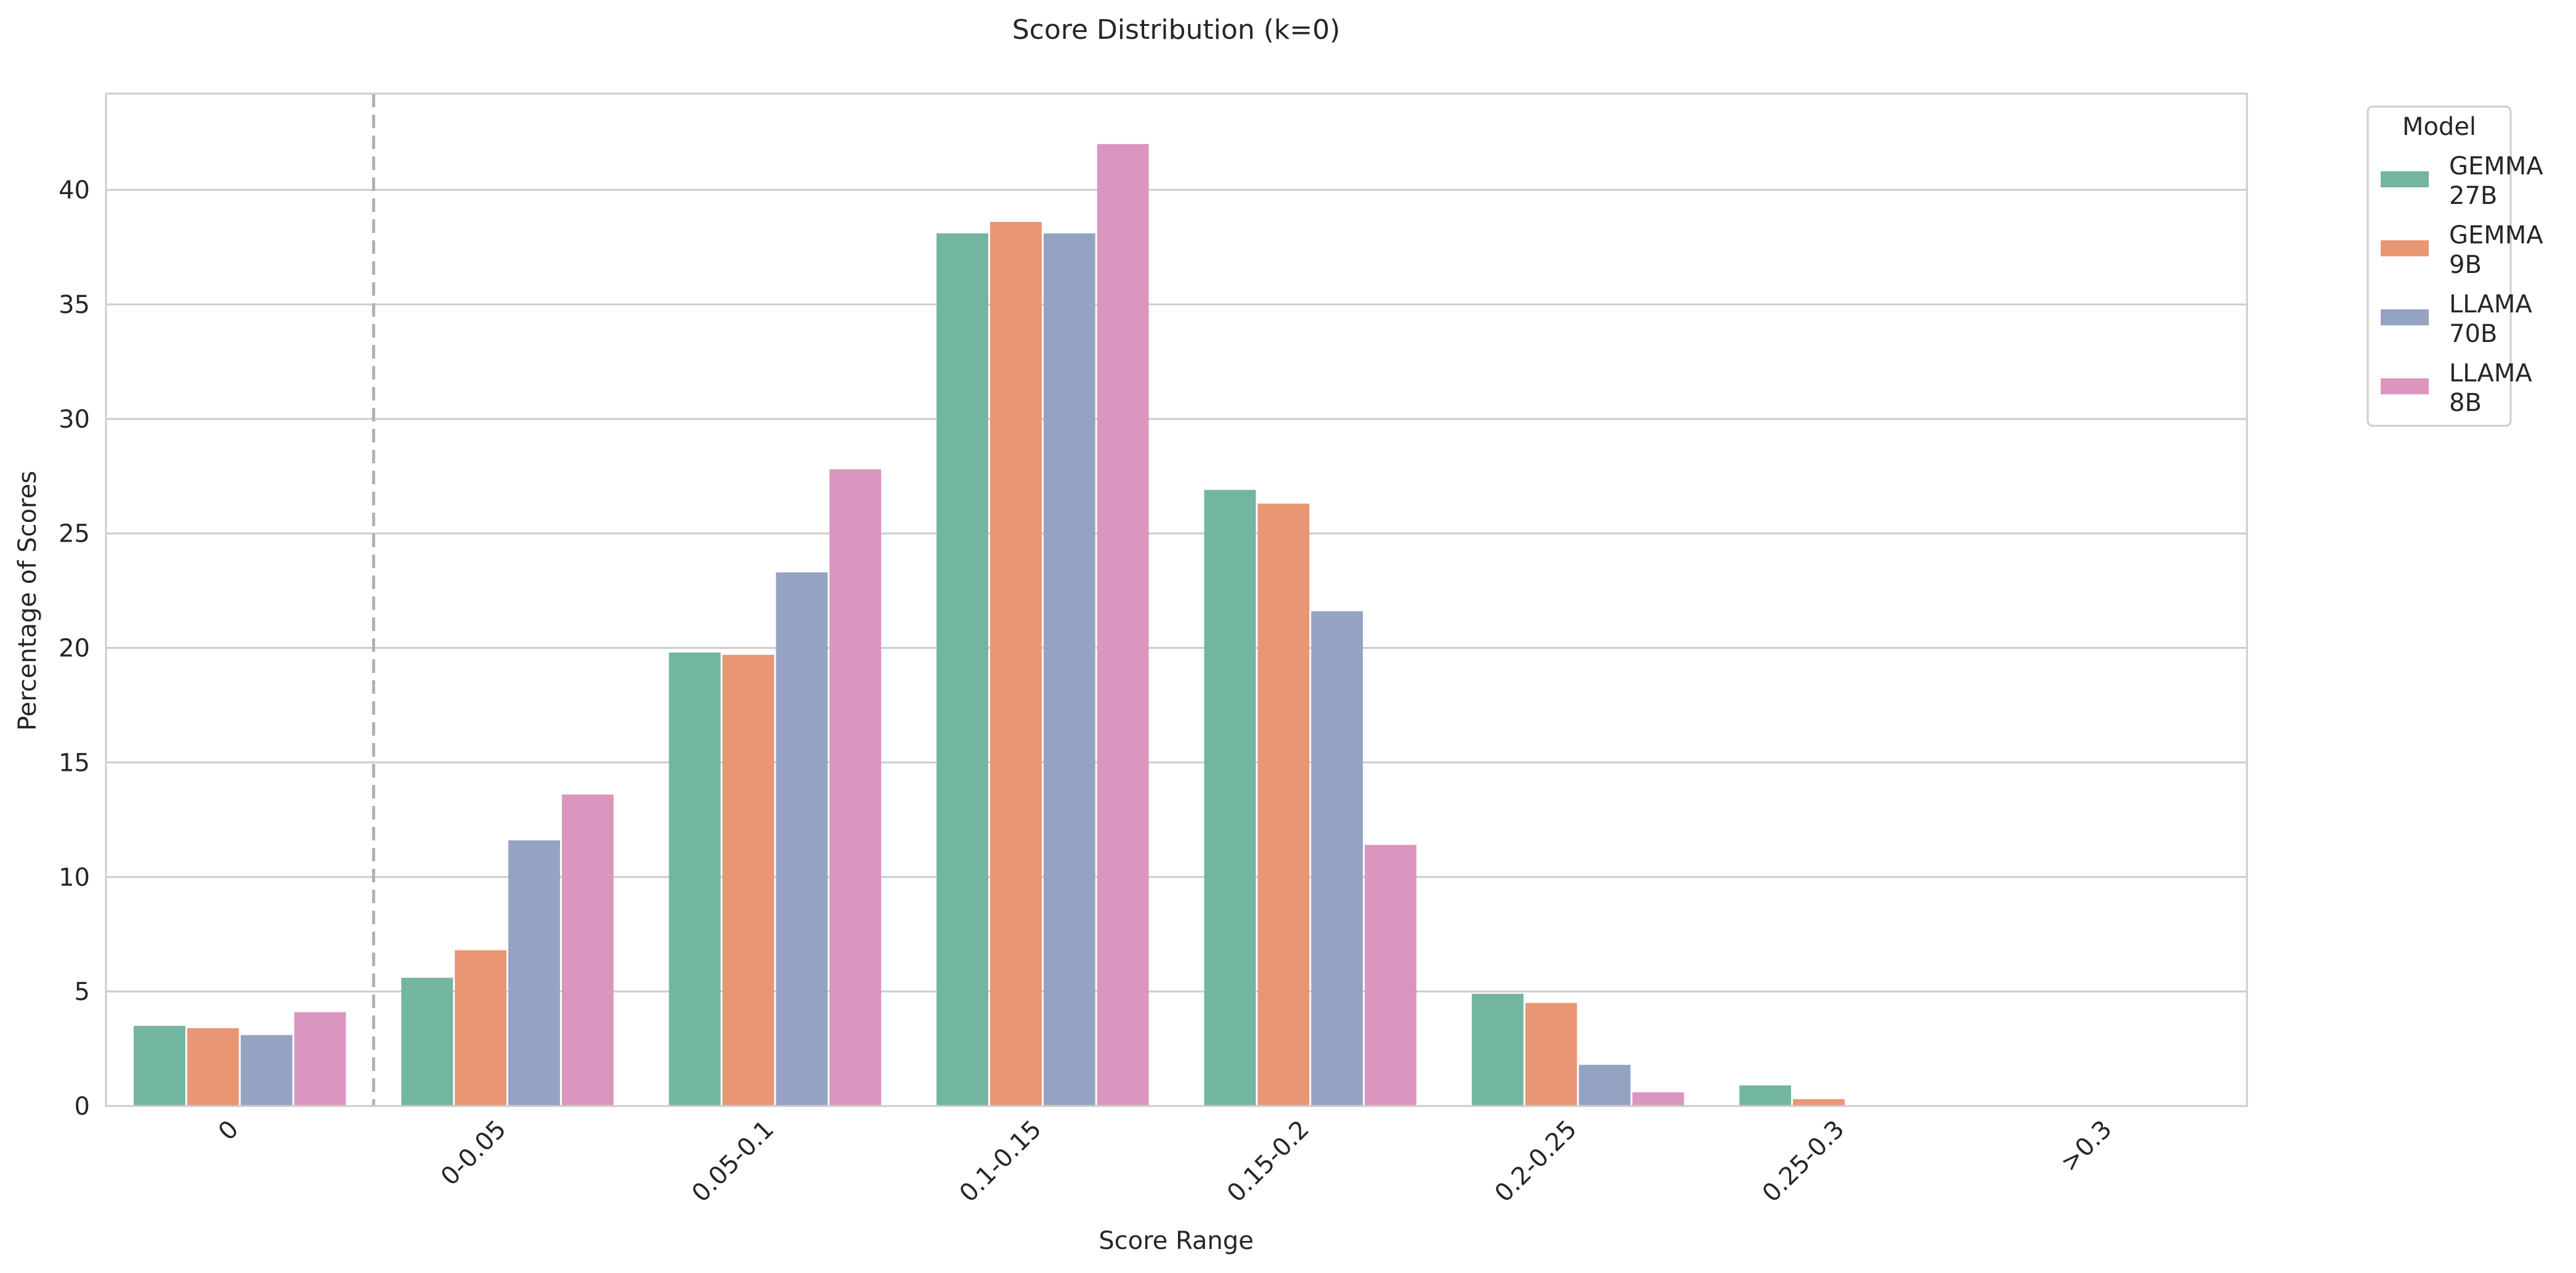 The image size is (2576, 1273). I want to click on bar-0.15-0.2-LLAMA-8B, so click(1390, 975).